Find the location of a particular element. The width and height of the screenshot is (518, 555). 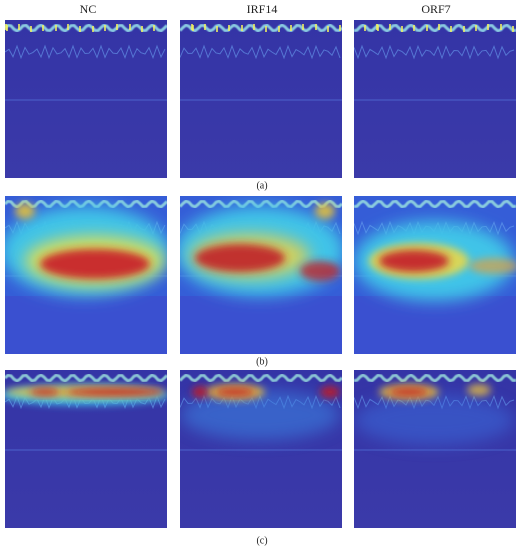

column-title: NC is located at coordinates (88, 9).